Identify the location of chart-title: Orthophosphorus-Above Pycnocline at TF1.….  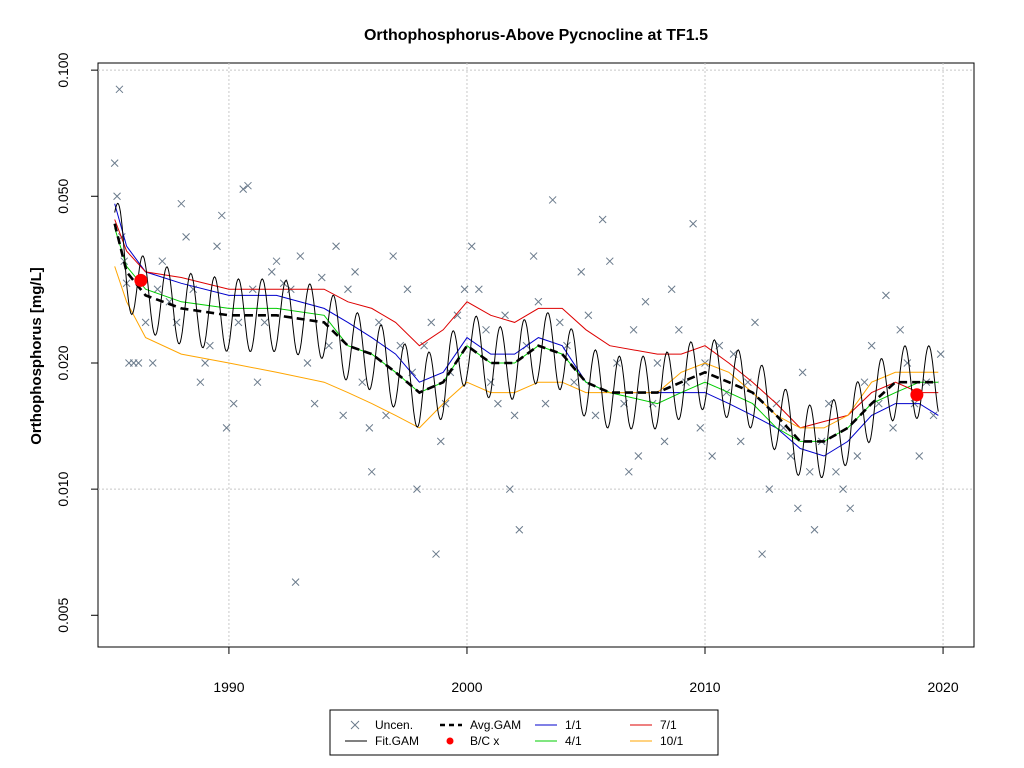
(536, 35).